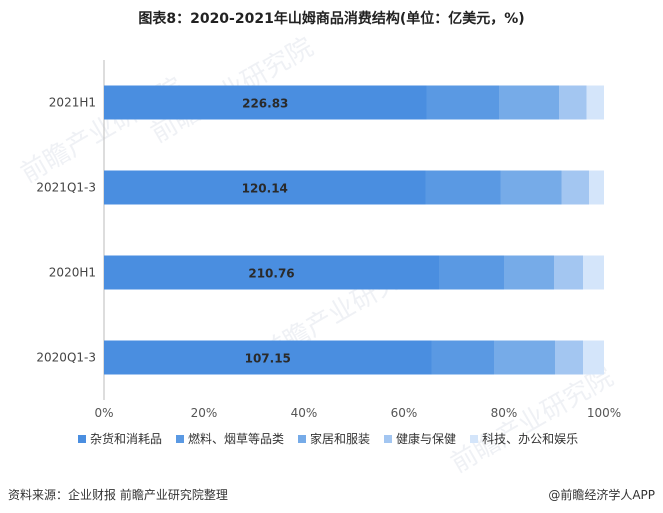 The image size is (663, 513). What do you see at coordinates (604, 413) in the screenshot?
I see `x-tick-label: 100%` at bounding box center [604, 413].